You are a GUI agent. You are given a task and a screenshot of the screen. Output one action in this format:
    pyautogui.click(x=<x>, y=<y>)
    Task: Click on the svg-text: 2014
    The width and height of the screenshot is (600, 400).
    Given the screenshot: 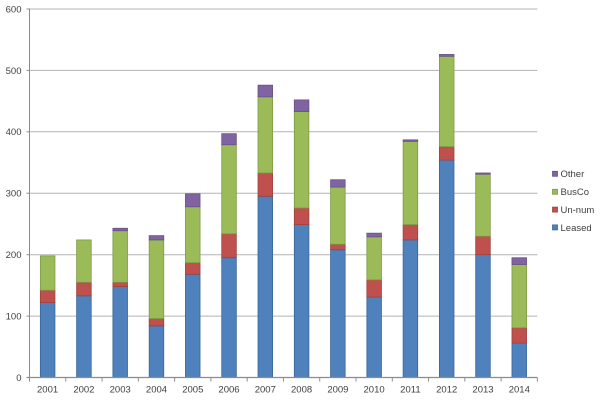 What is the action you would take?
    pyautogui.click(x=519, y=390)
    